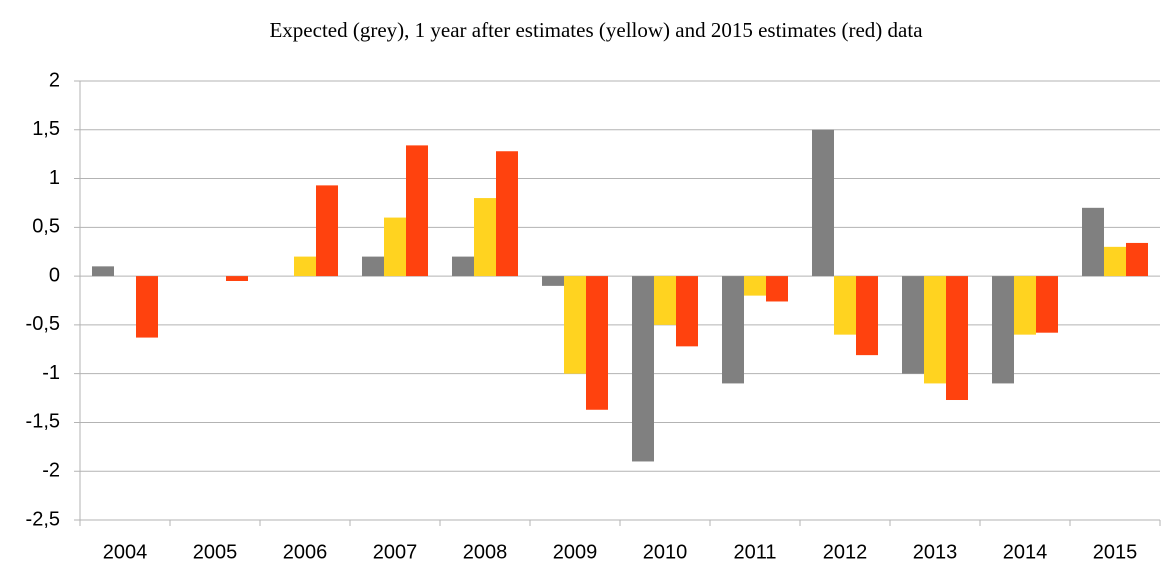 This screenshot has height=567, width=1165. I want to click on x-tick-label: 2011, so click(754, 552).